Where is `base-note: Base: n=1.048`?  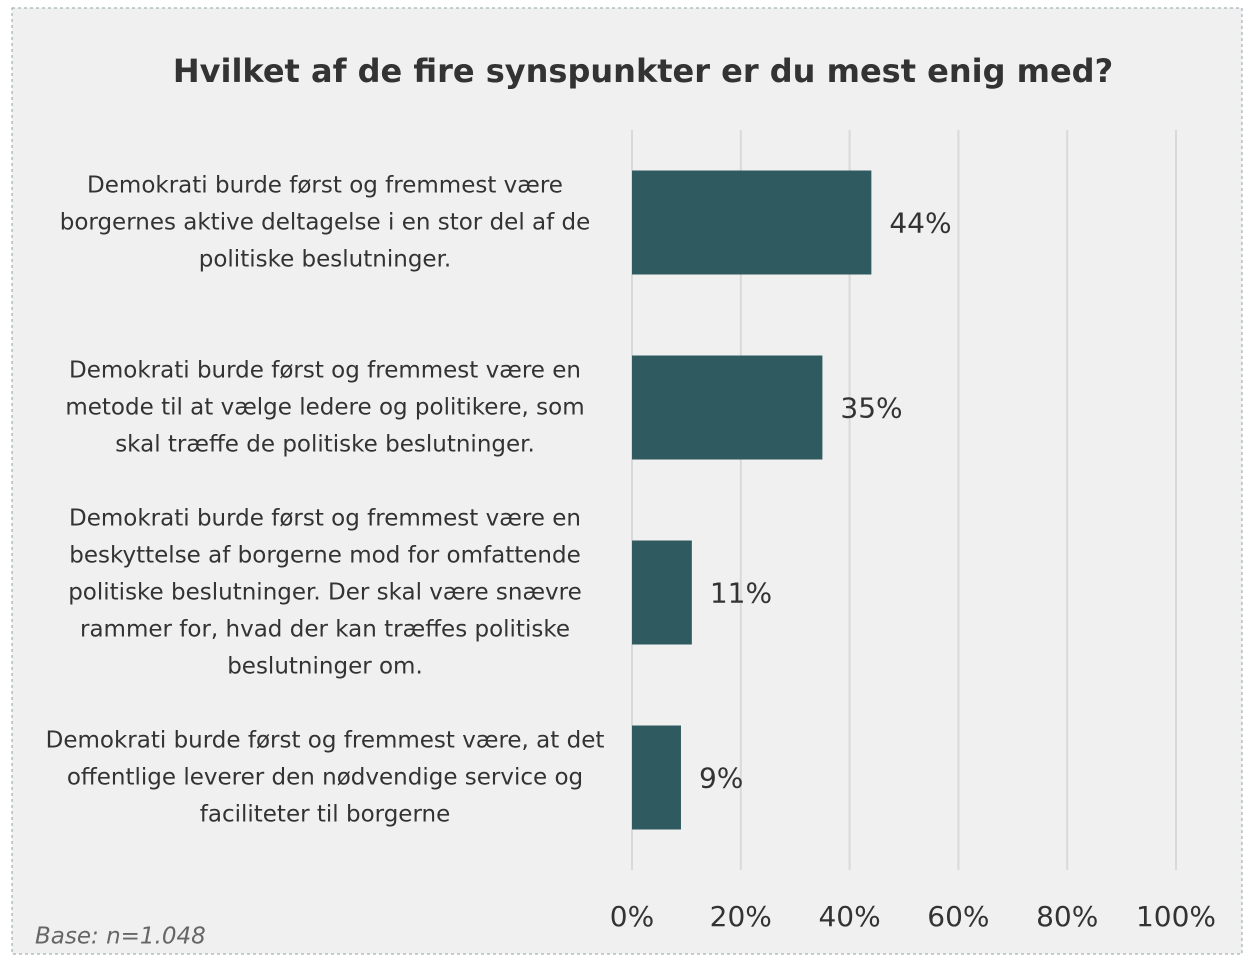 base-note: Base: n=1.048 is located at coordinates (120, 937).